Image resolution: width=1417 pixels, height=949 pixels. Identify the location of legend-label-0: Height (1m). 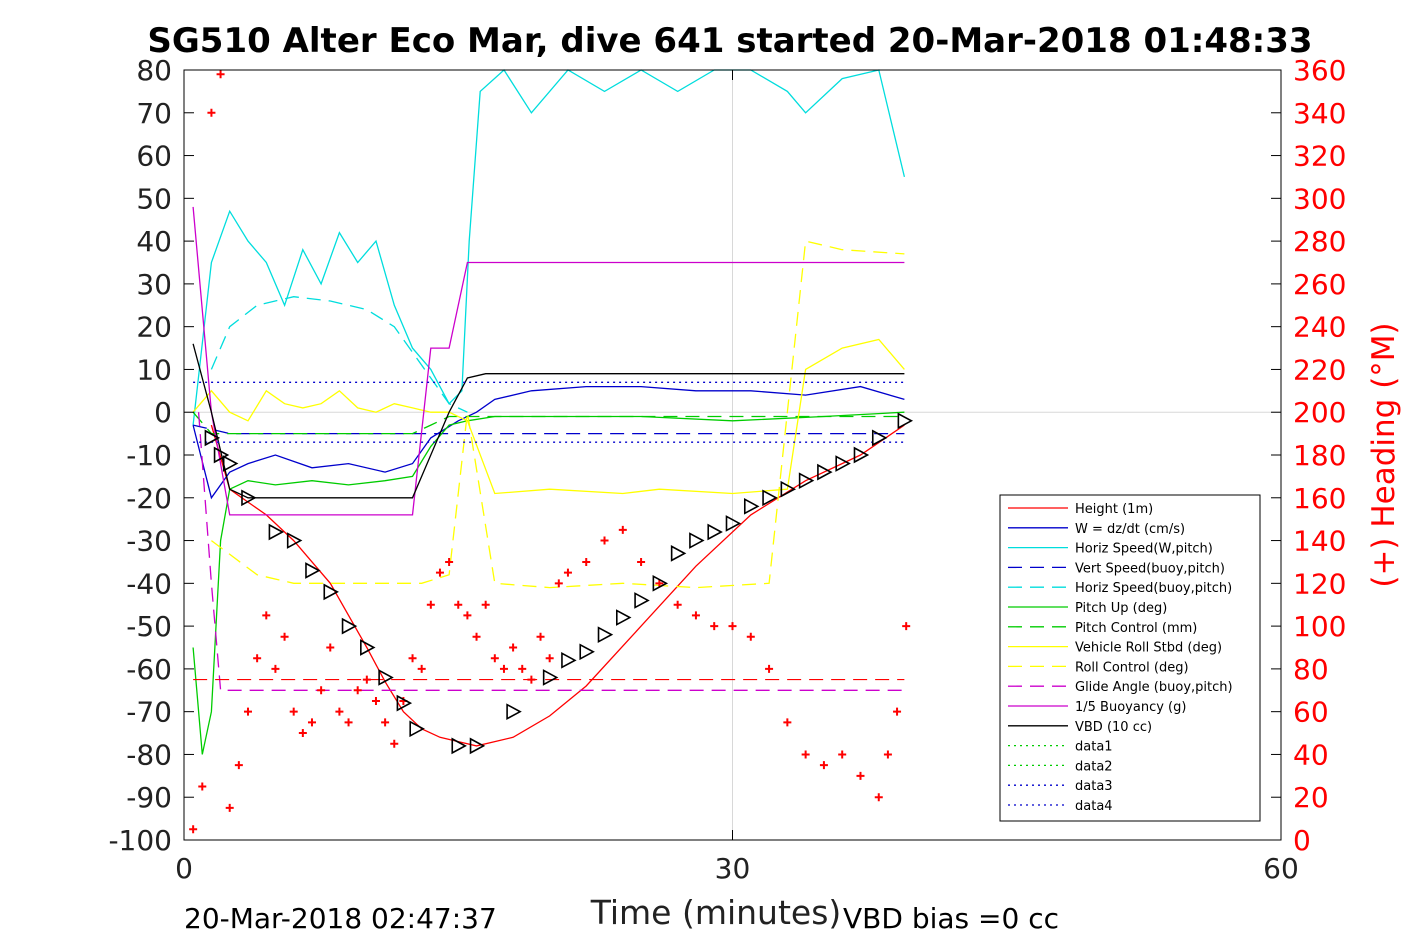
(1114, 509).